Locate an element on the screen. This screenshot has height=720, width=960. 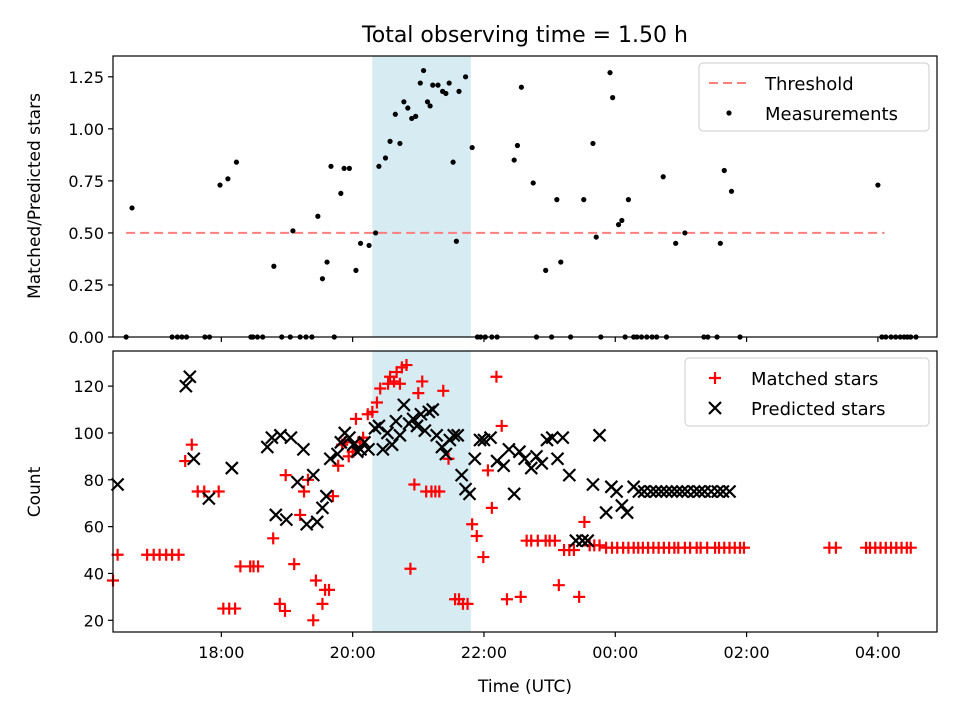
y-tick-label: 20 is located at coordinates (94, 620).